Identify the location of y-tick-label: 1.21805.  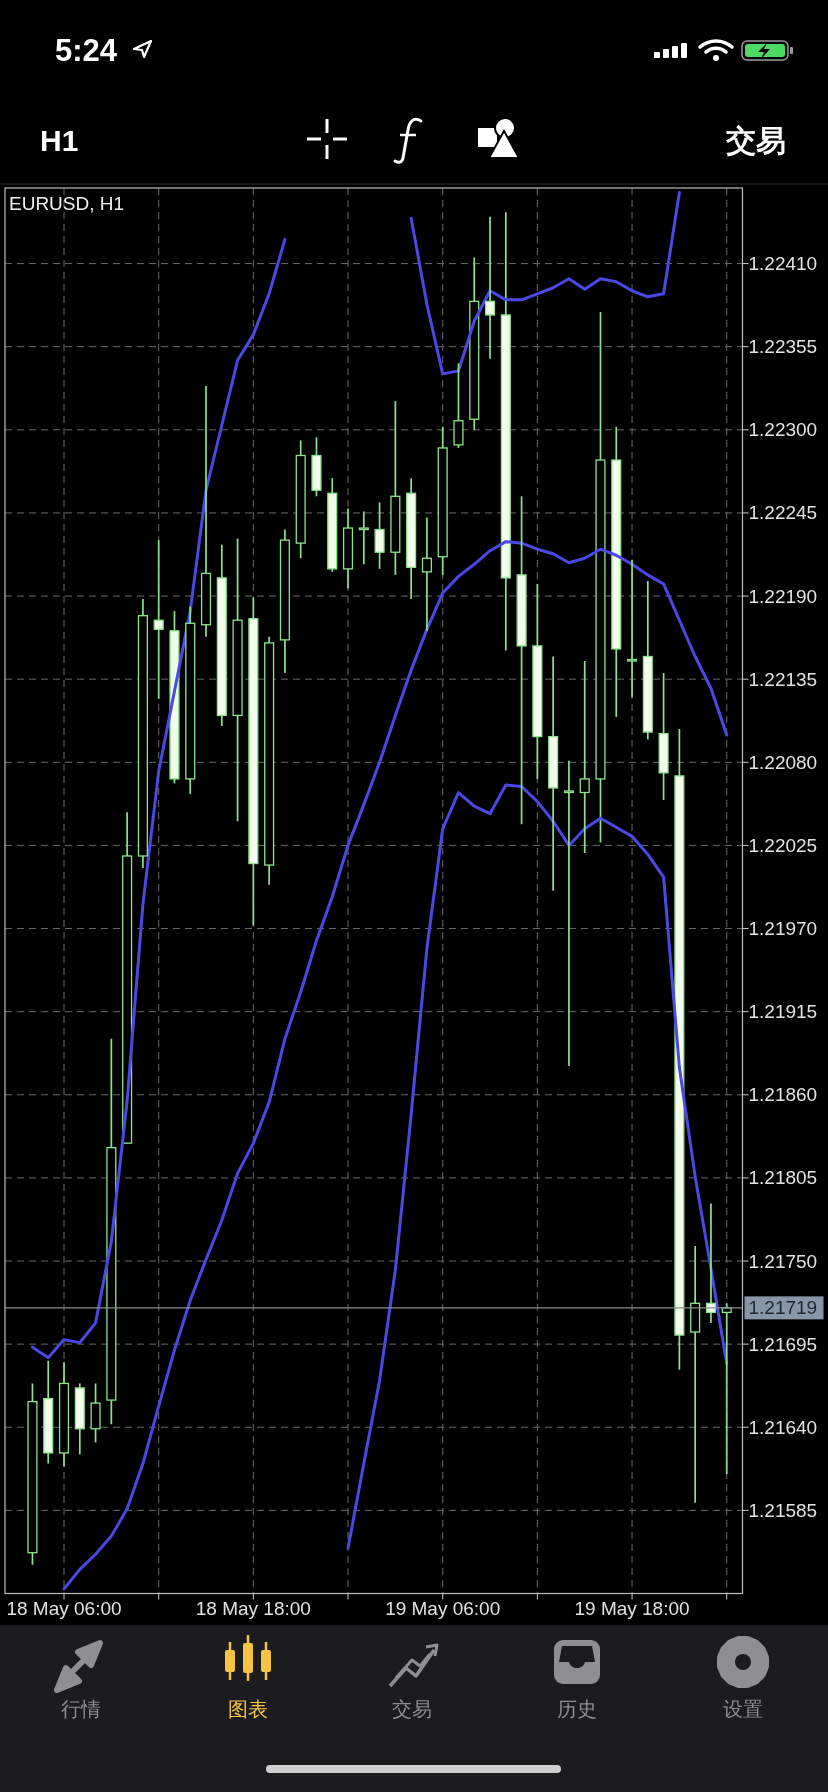
(783, 1178).